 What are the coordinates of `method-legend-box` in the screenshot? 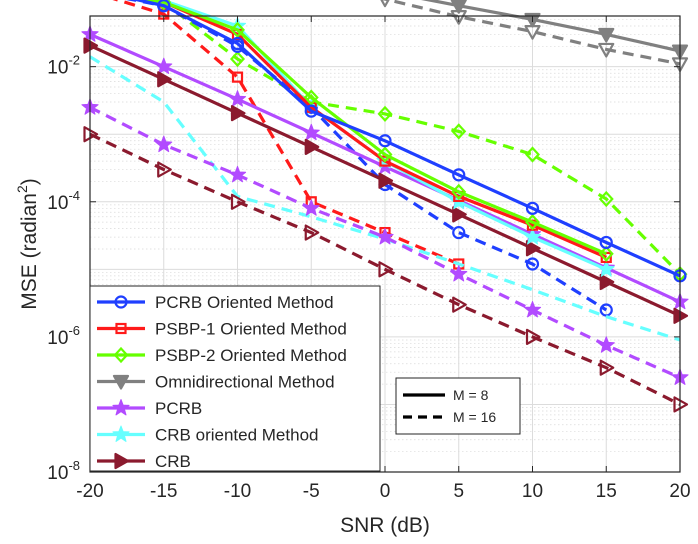 It's located at (235, 378).